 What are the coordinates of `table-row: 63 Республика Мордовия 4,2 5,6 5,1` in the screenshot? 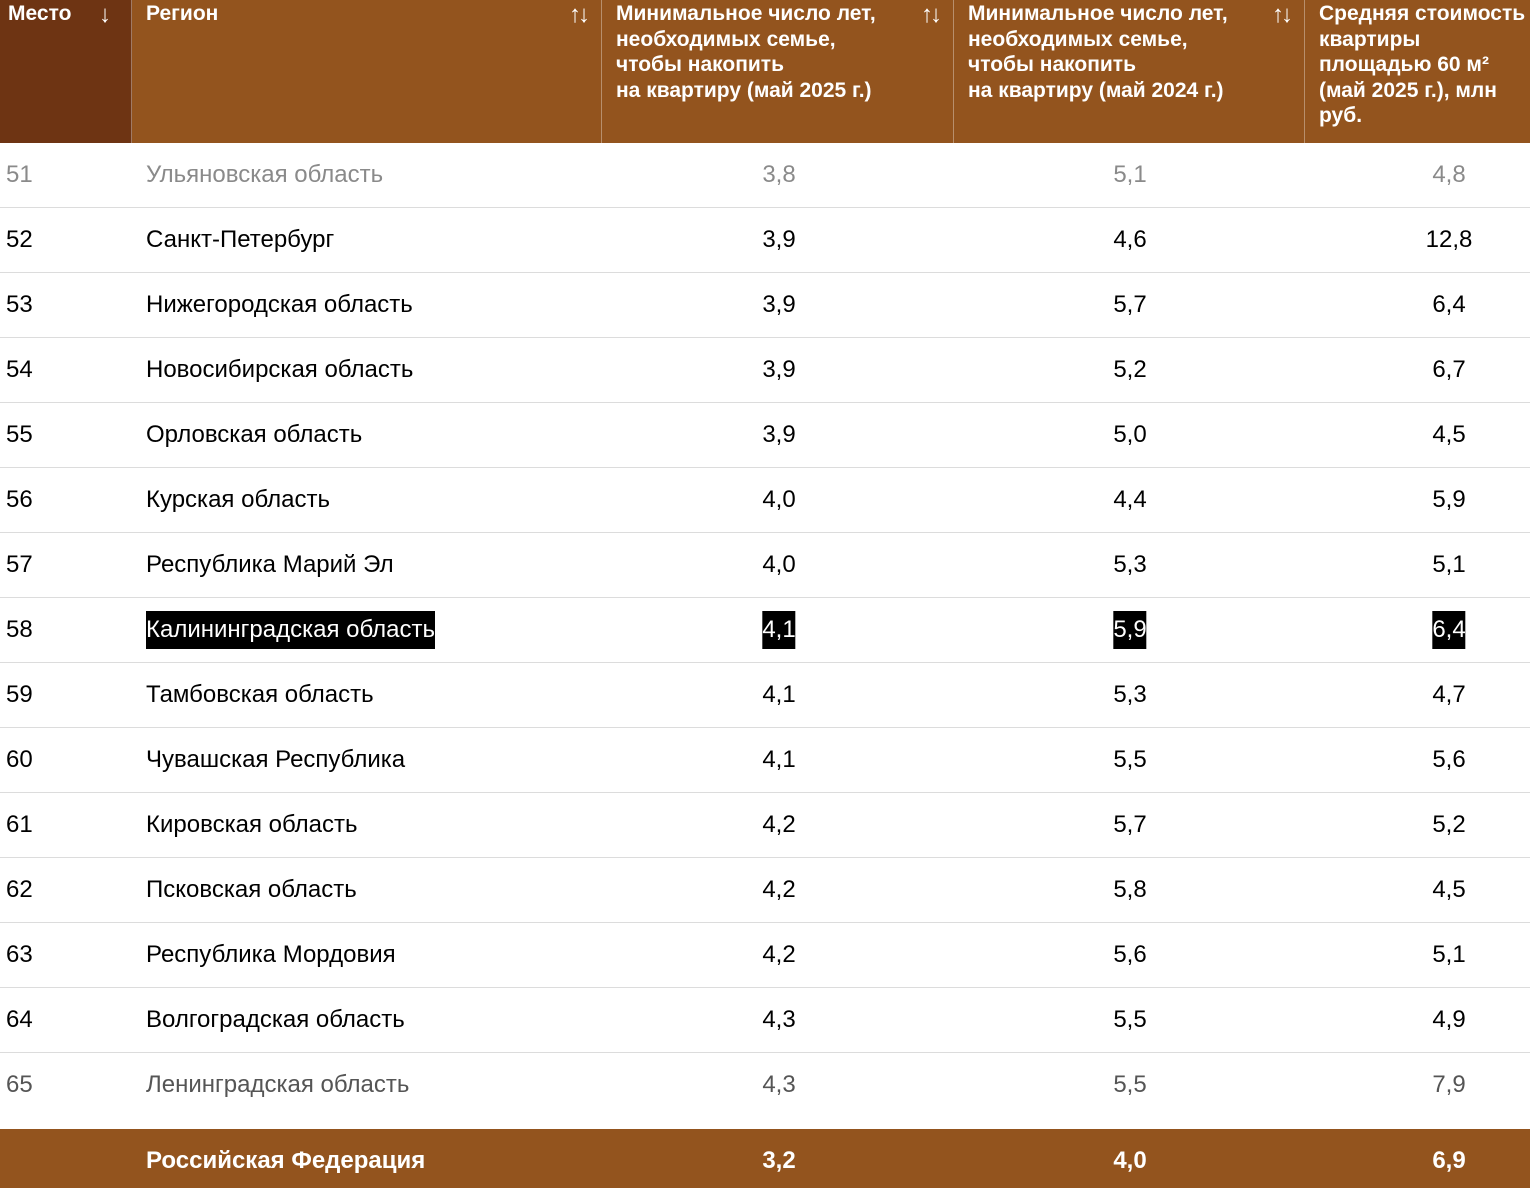 It's located at (765, 955).